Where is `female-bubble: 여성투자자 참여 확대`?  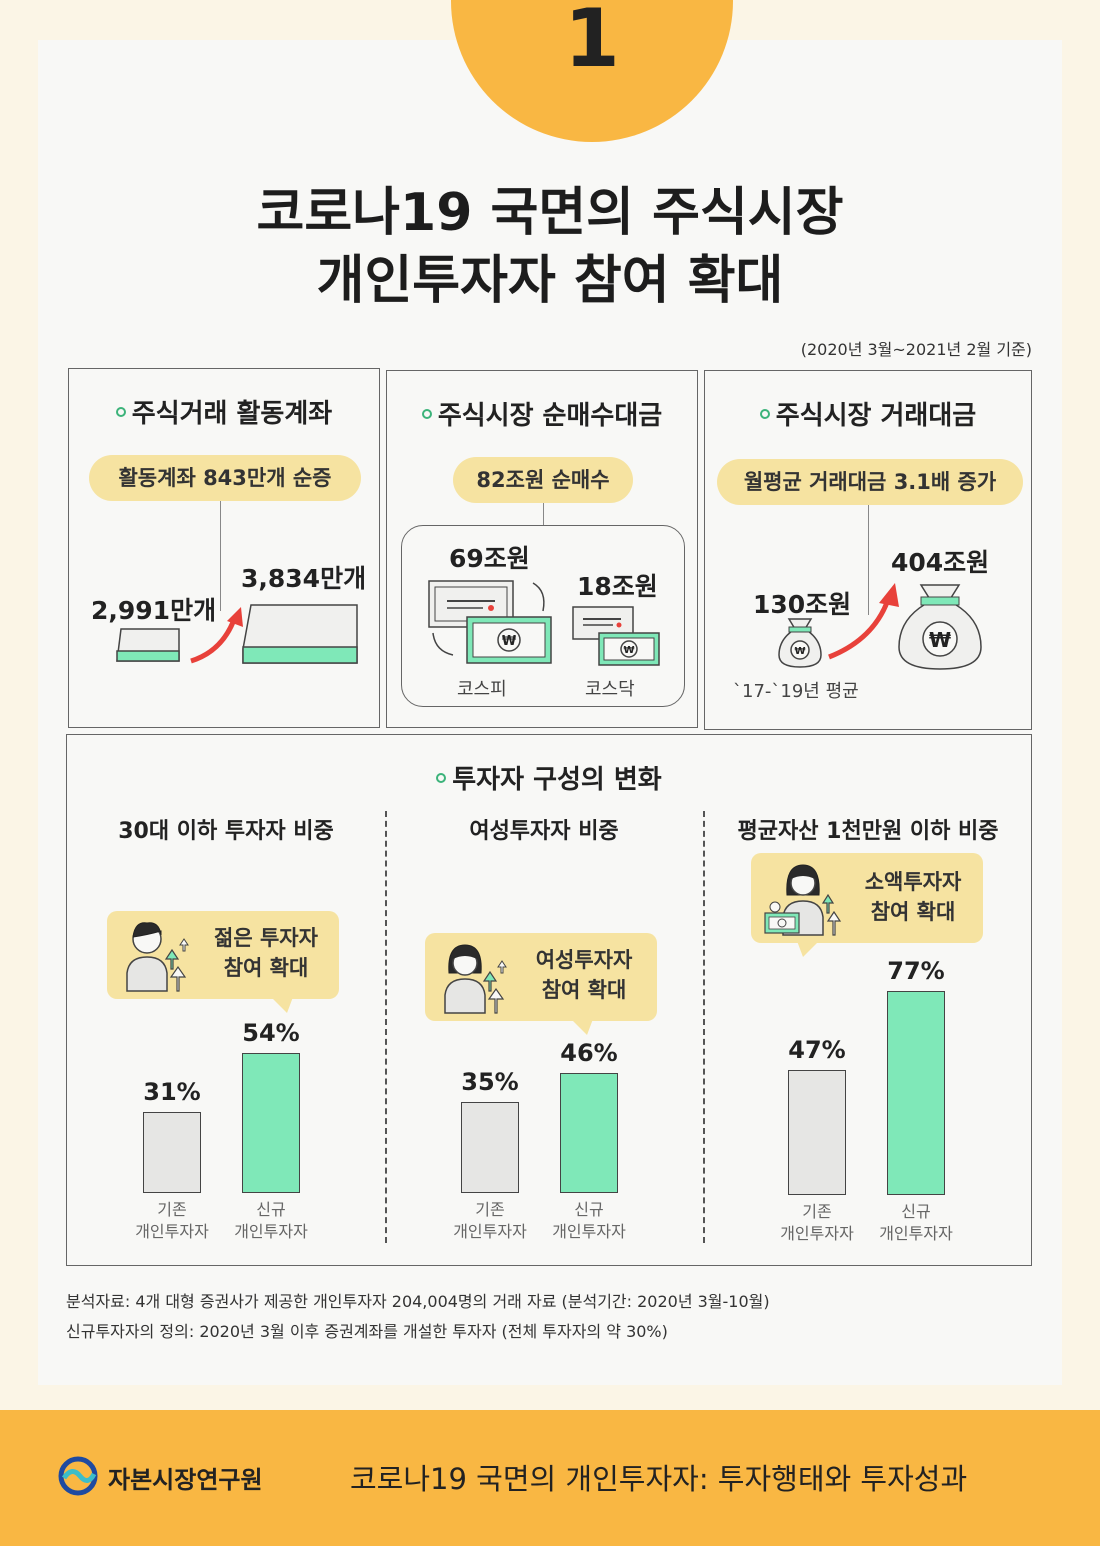 female-bubble: 여성투자자 참여 확대 is located at coordinates (541, 977).